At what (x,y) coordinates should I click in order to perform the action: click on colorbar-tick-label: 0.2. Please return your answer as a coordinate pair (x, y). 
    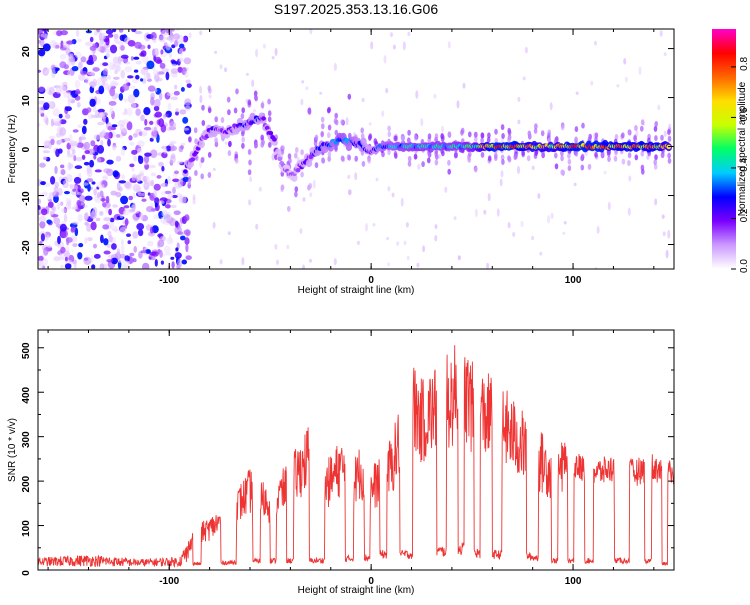
    Looking at the image, I should click on (744, 215).